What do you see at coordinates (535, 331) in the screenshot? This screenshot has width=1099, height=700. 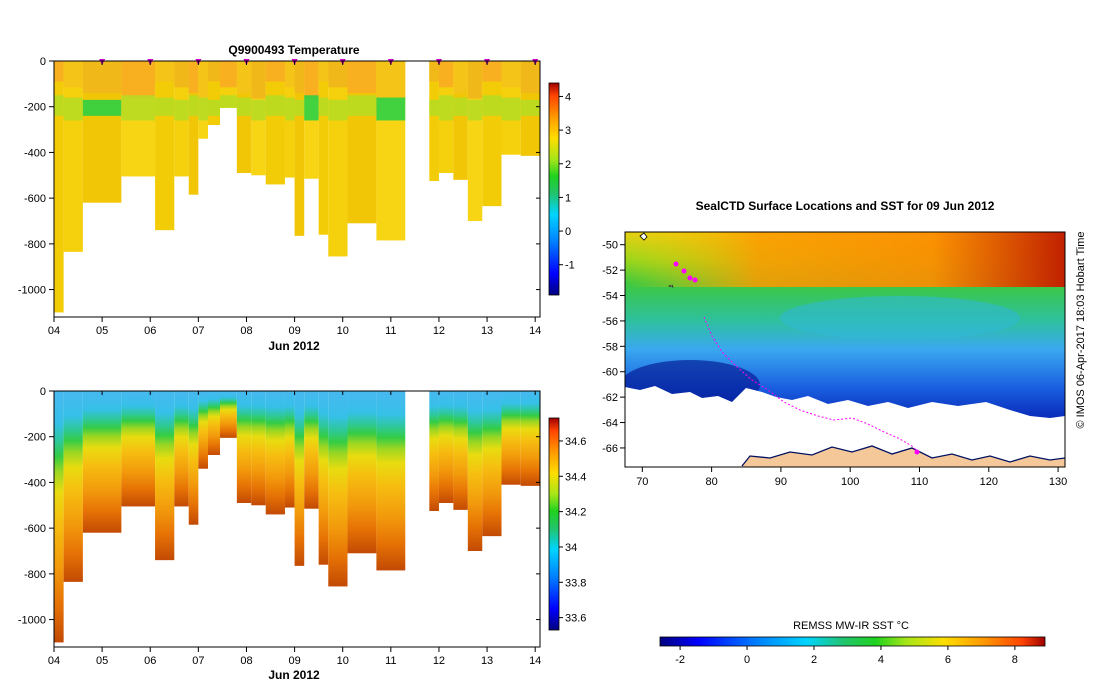 I see `x-tick-label: 14` at bounding box center [535, 331].